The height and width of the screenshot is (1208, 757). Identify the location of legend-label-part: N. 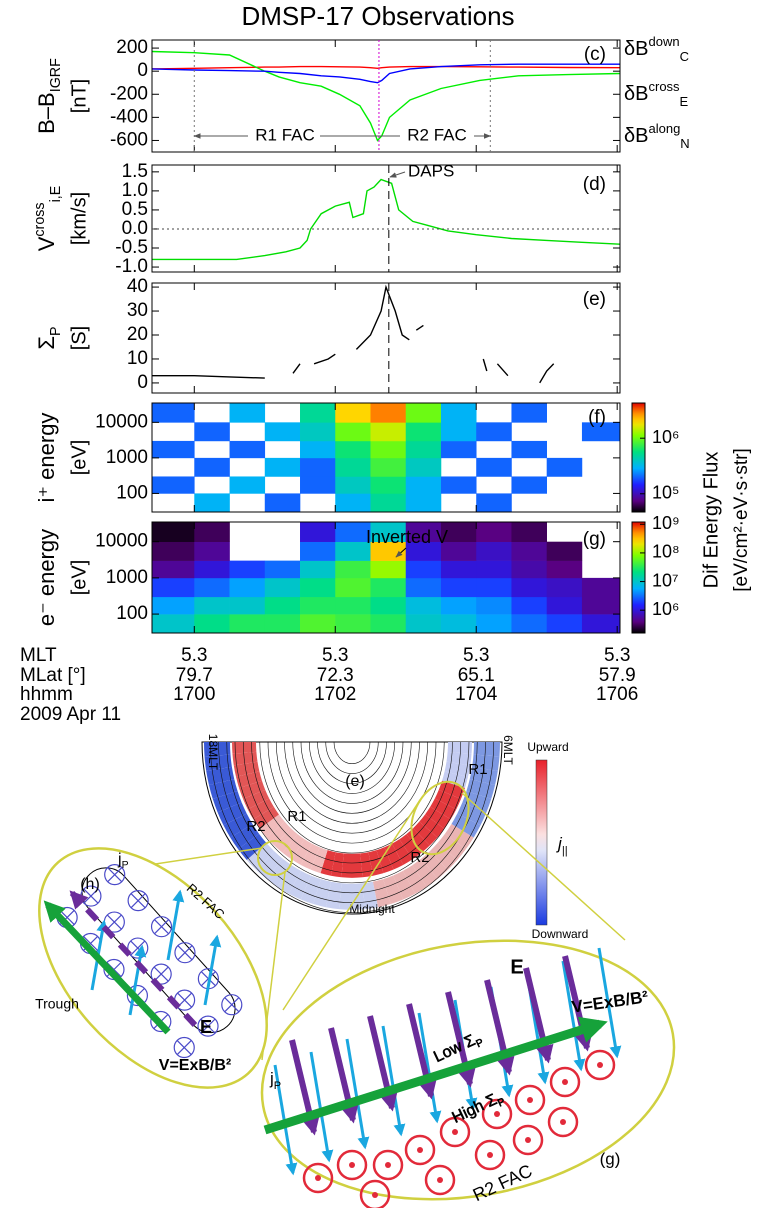
(684, 143).